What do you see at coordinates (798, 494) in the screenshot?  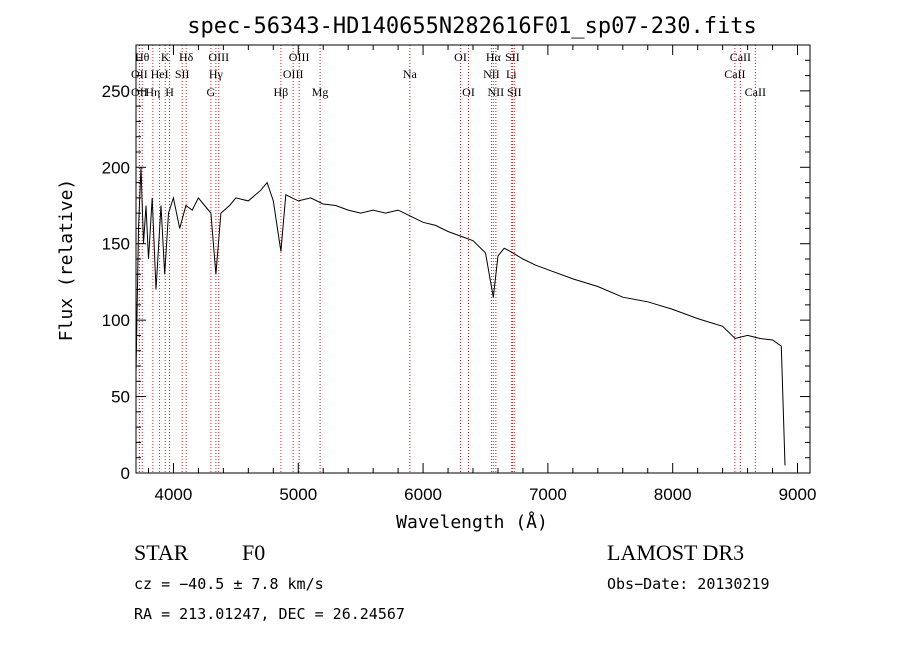 I see `x-tick-label: 9000` at bounding box center [798, 494].